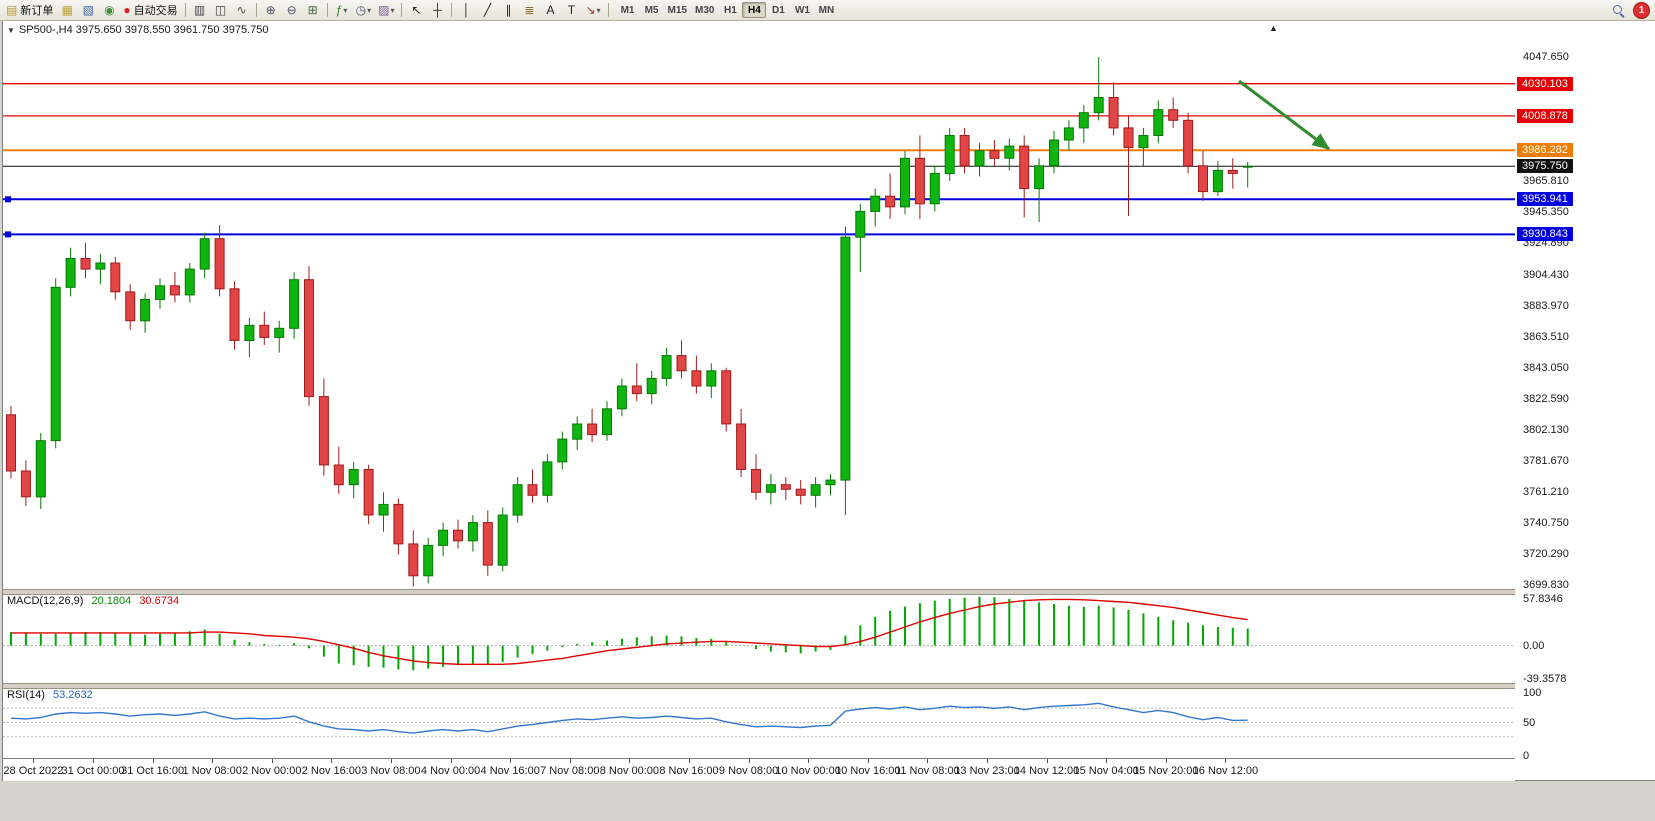 This screenshot has width=1655, height=821. Describe the element at coordinates (677, 10) in the screenshot. I see `timeframe-m15: M15` at that location.